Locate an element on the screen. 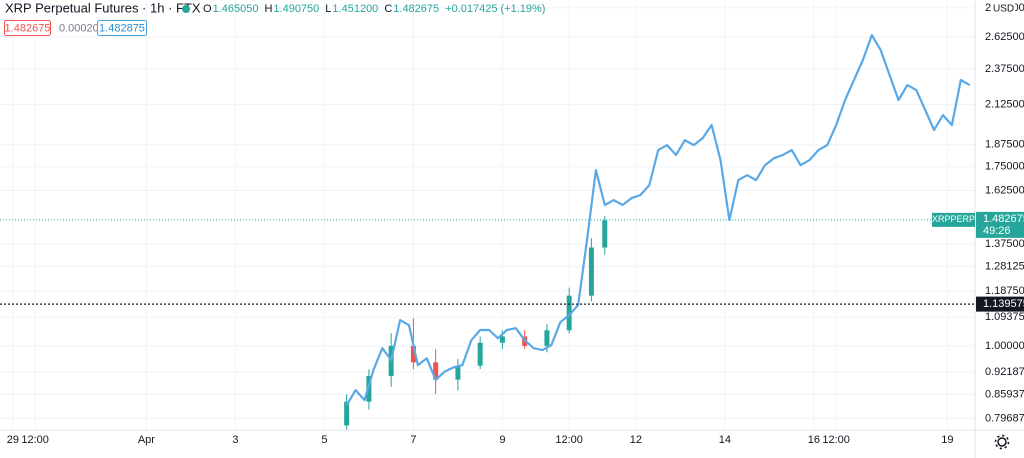 This screenshot has width=1024, height=458. ohlc-value: 1.482675 is located at coordinates (416, 9).